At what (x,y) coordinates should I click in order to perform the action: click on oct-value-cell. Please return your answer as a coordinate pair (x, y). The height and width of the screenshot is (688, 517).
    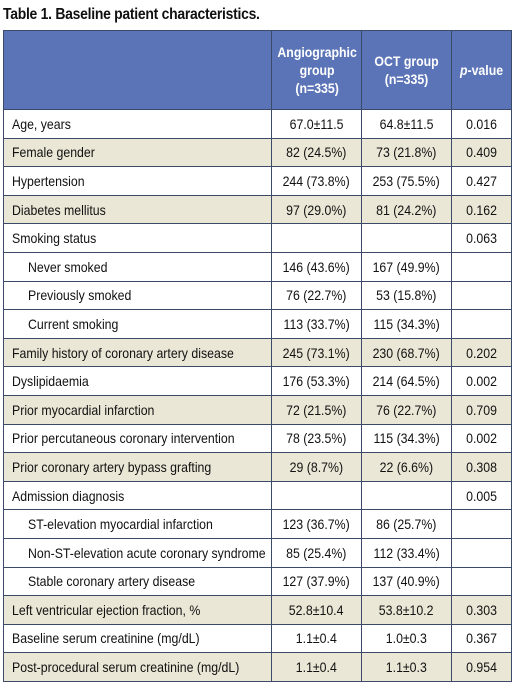
    Looking at the image, I should click on (406, 495).